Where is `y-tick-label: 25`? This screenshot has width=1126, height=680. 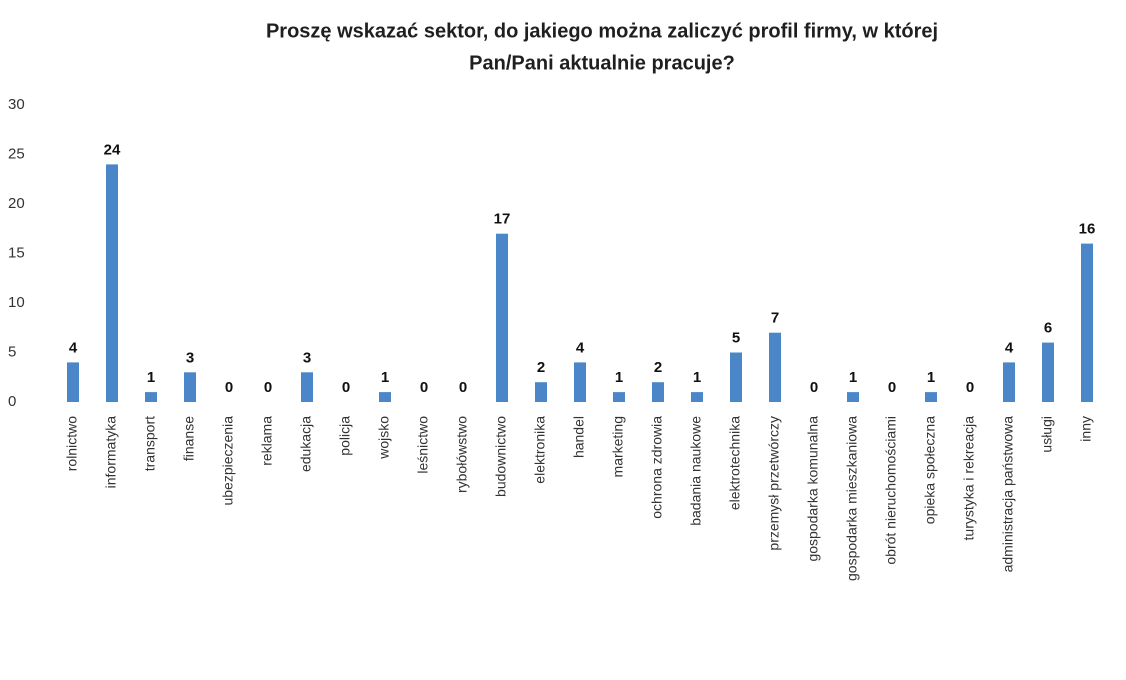 y-tick-label: 25 is located at coordinates (16, 153).